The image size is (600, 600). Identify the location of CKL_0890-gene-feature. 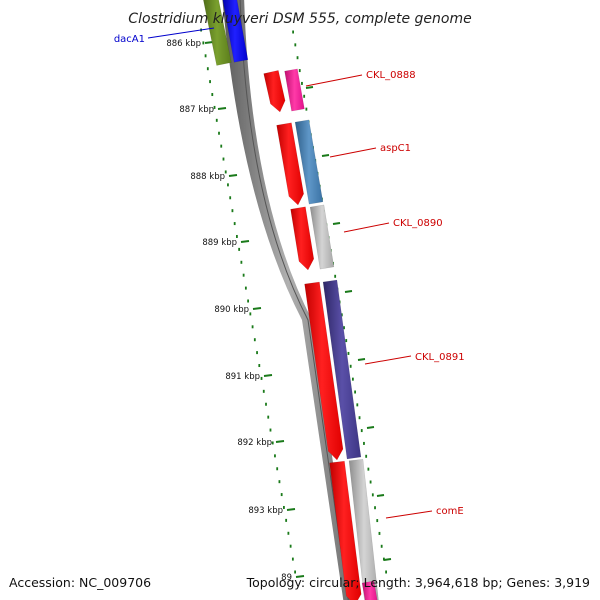
(322, 237).